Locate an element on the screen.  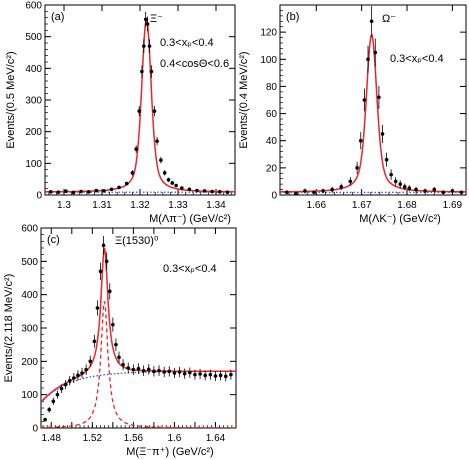
x-tick-label: 1.56 is located at coordinates (134, 438).